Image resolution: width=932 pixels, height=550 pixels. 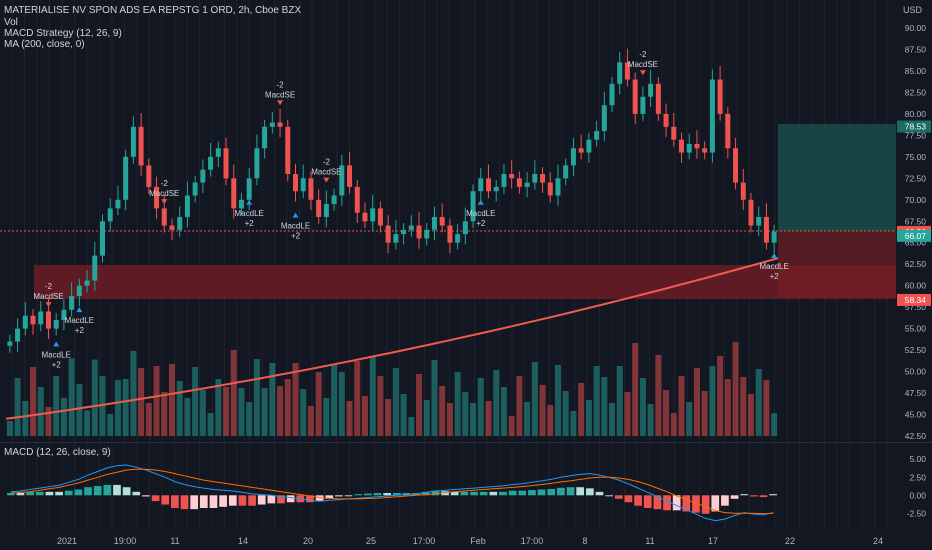 I want to click on price-tick: 42.50, so click(x=916, y=436).